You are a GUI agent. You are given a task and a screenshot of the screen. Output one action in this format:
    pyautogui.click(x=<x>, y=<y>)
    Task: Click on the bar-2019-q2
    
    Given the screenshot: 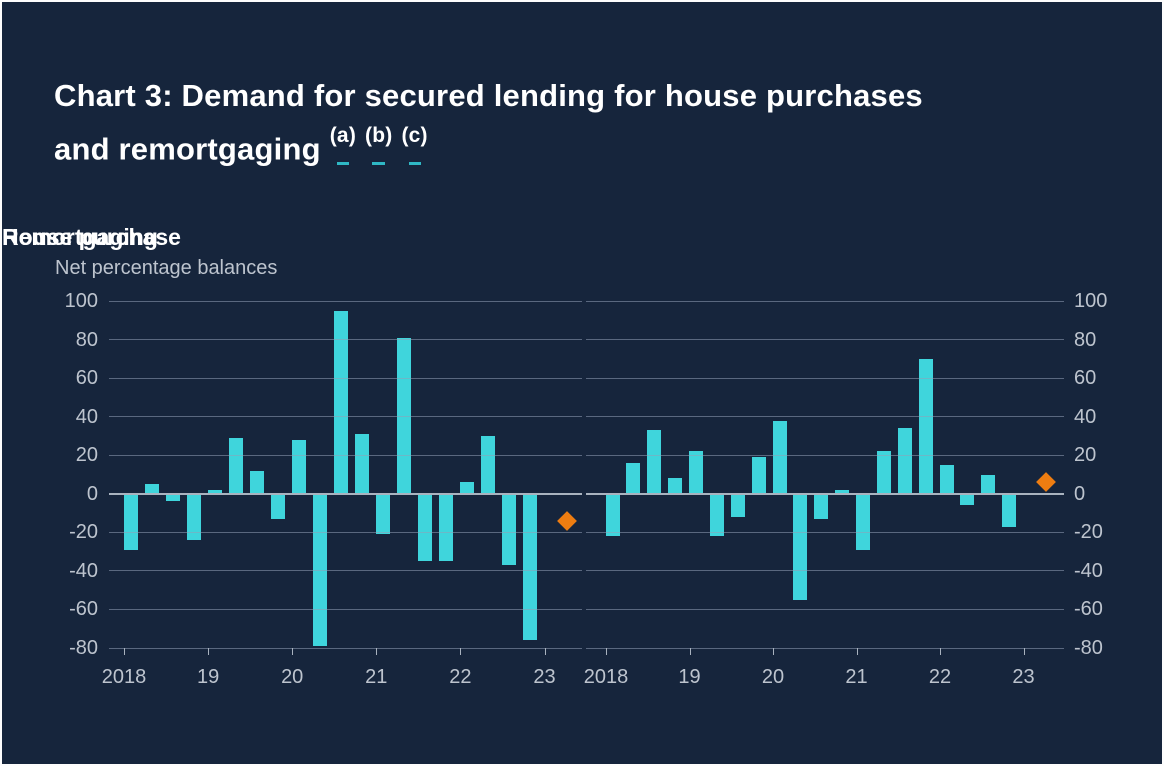 What is the action you would take?
    pyautogui.click(x=716, y=515)
    